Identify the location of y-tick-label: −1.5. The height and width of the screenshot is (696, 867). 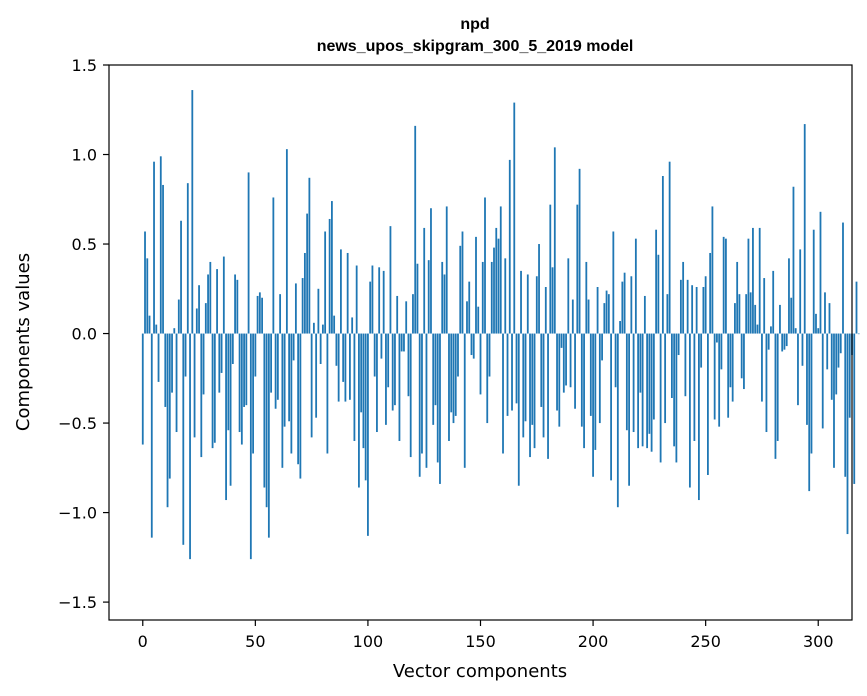
(77, 602).